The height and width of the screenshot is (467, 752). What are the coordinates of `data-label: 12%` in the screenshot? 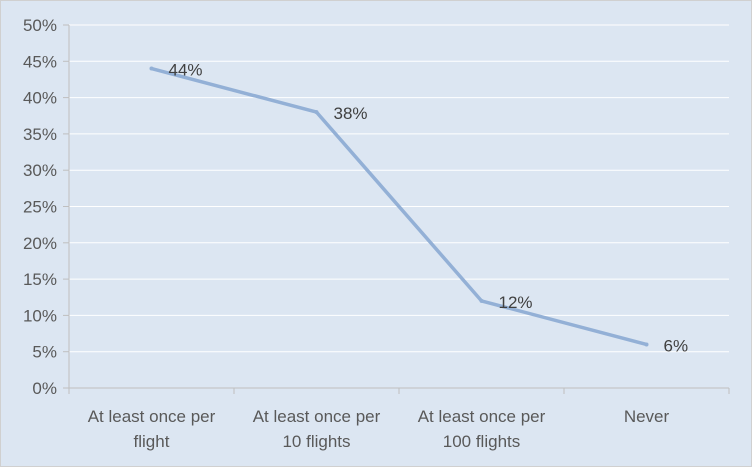 It's located at (516, 302).